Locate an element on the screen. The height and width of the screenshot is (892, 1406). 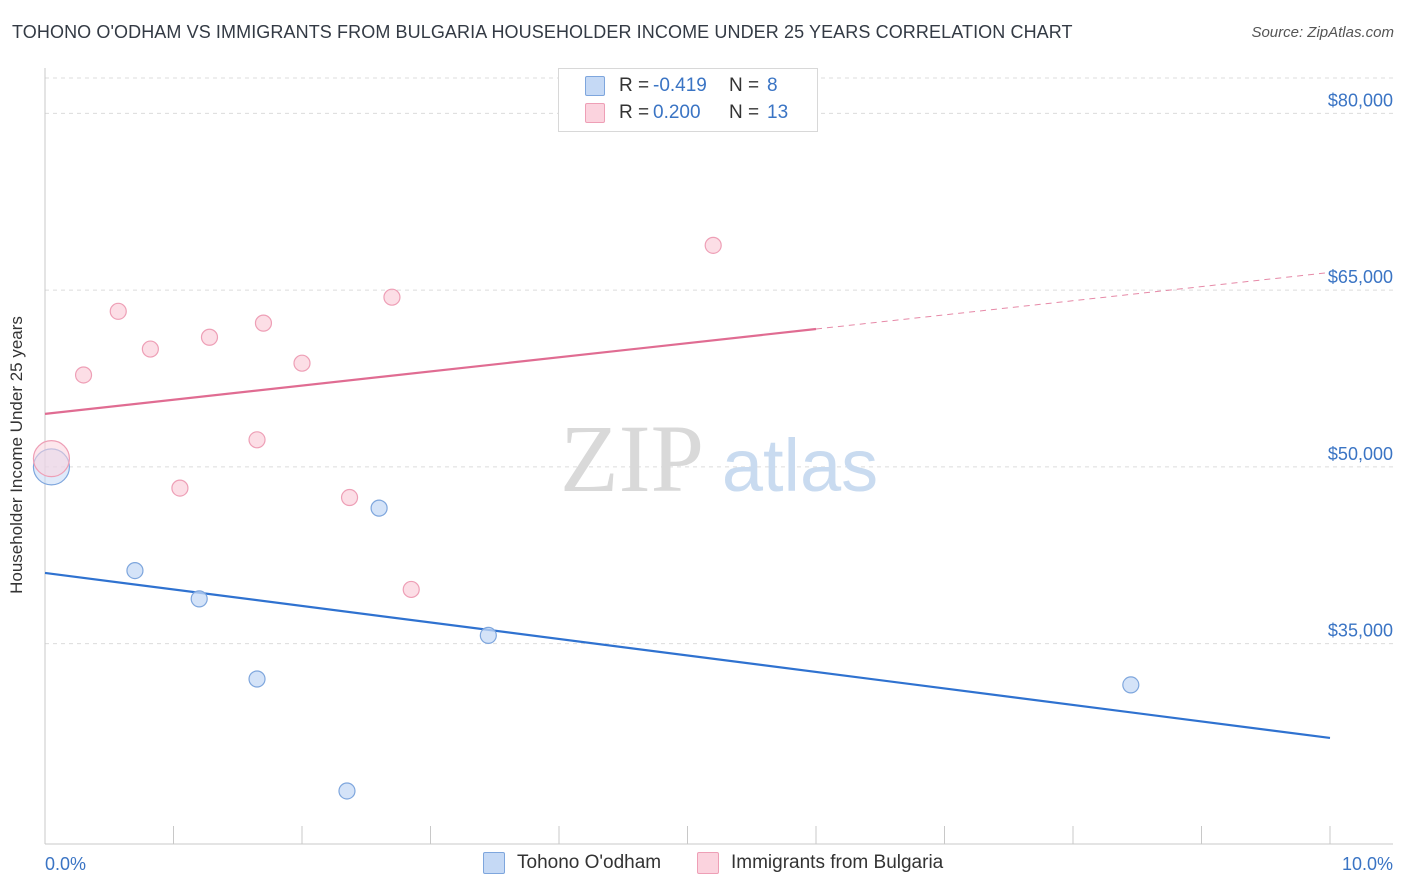
watermark-zip: ZIP is located at coordinates (632, 458).